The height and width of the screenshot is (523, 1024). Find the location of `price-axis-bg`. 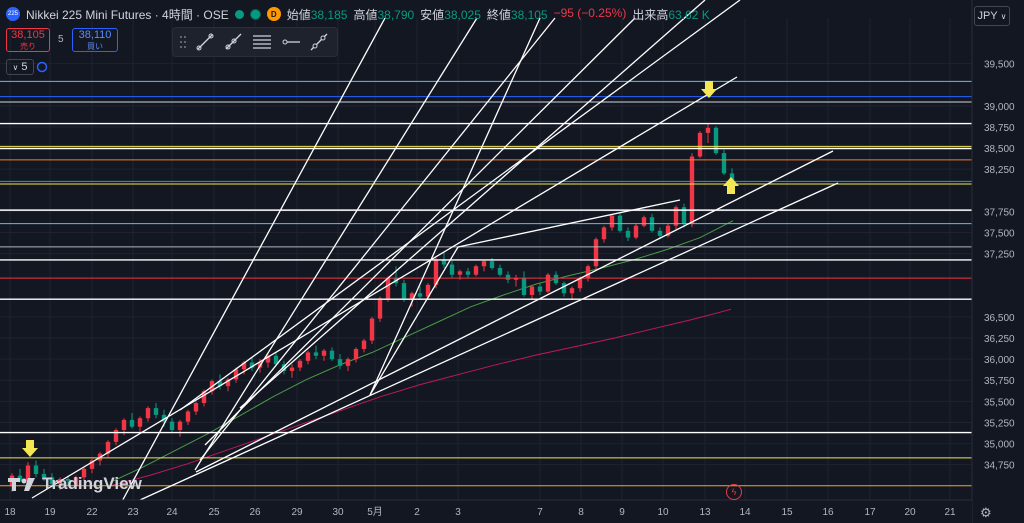

price-axis-bg is located at coordinates (998, 261).